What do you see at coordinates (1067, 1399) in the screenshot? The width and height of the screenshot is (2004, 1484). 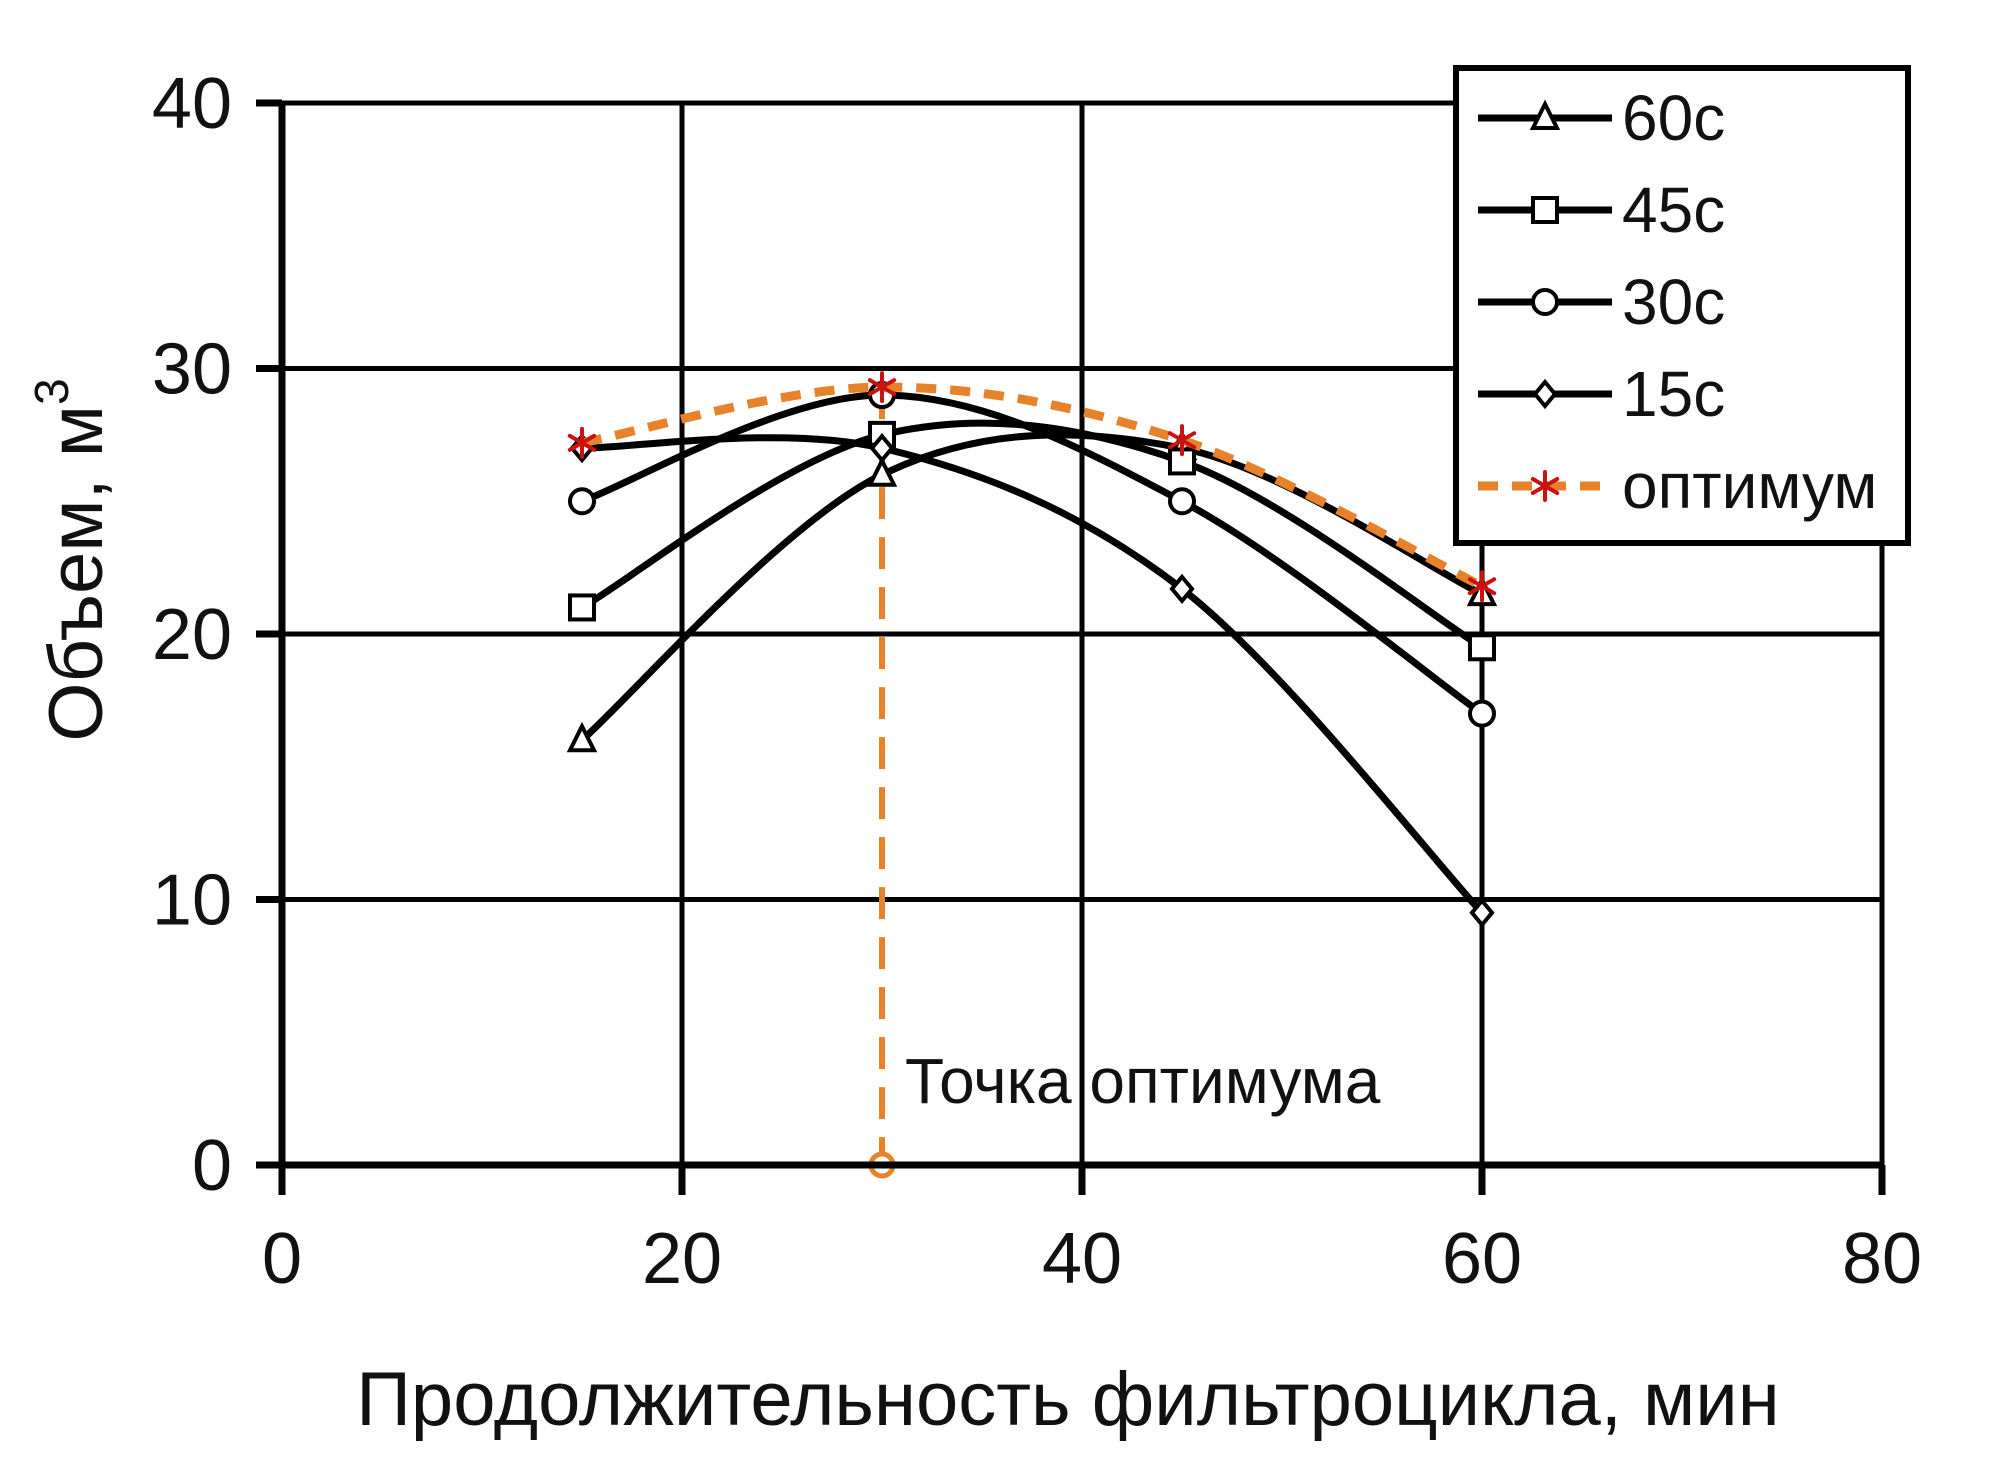 I see `x-axis-title: Продолжительность фильтроцикла, мин` at bounding box center [1067, 1399].